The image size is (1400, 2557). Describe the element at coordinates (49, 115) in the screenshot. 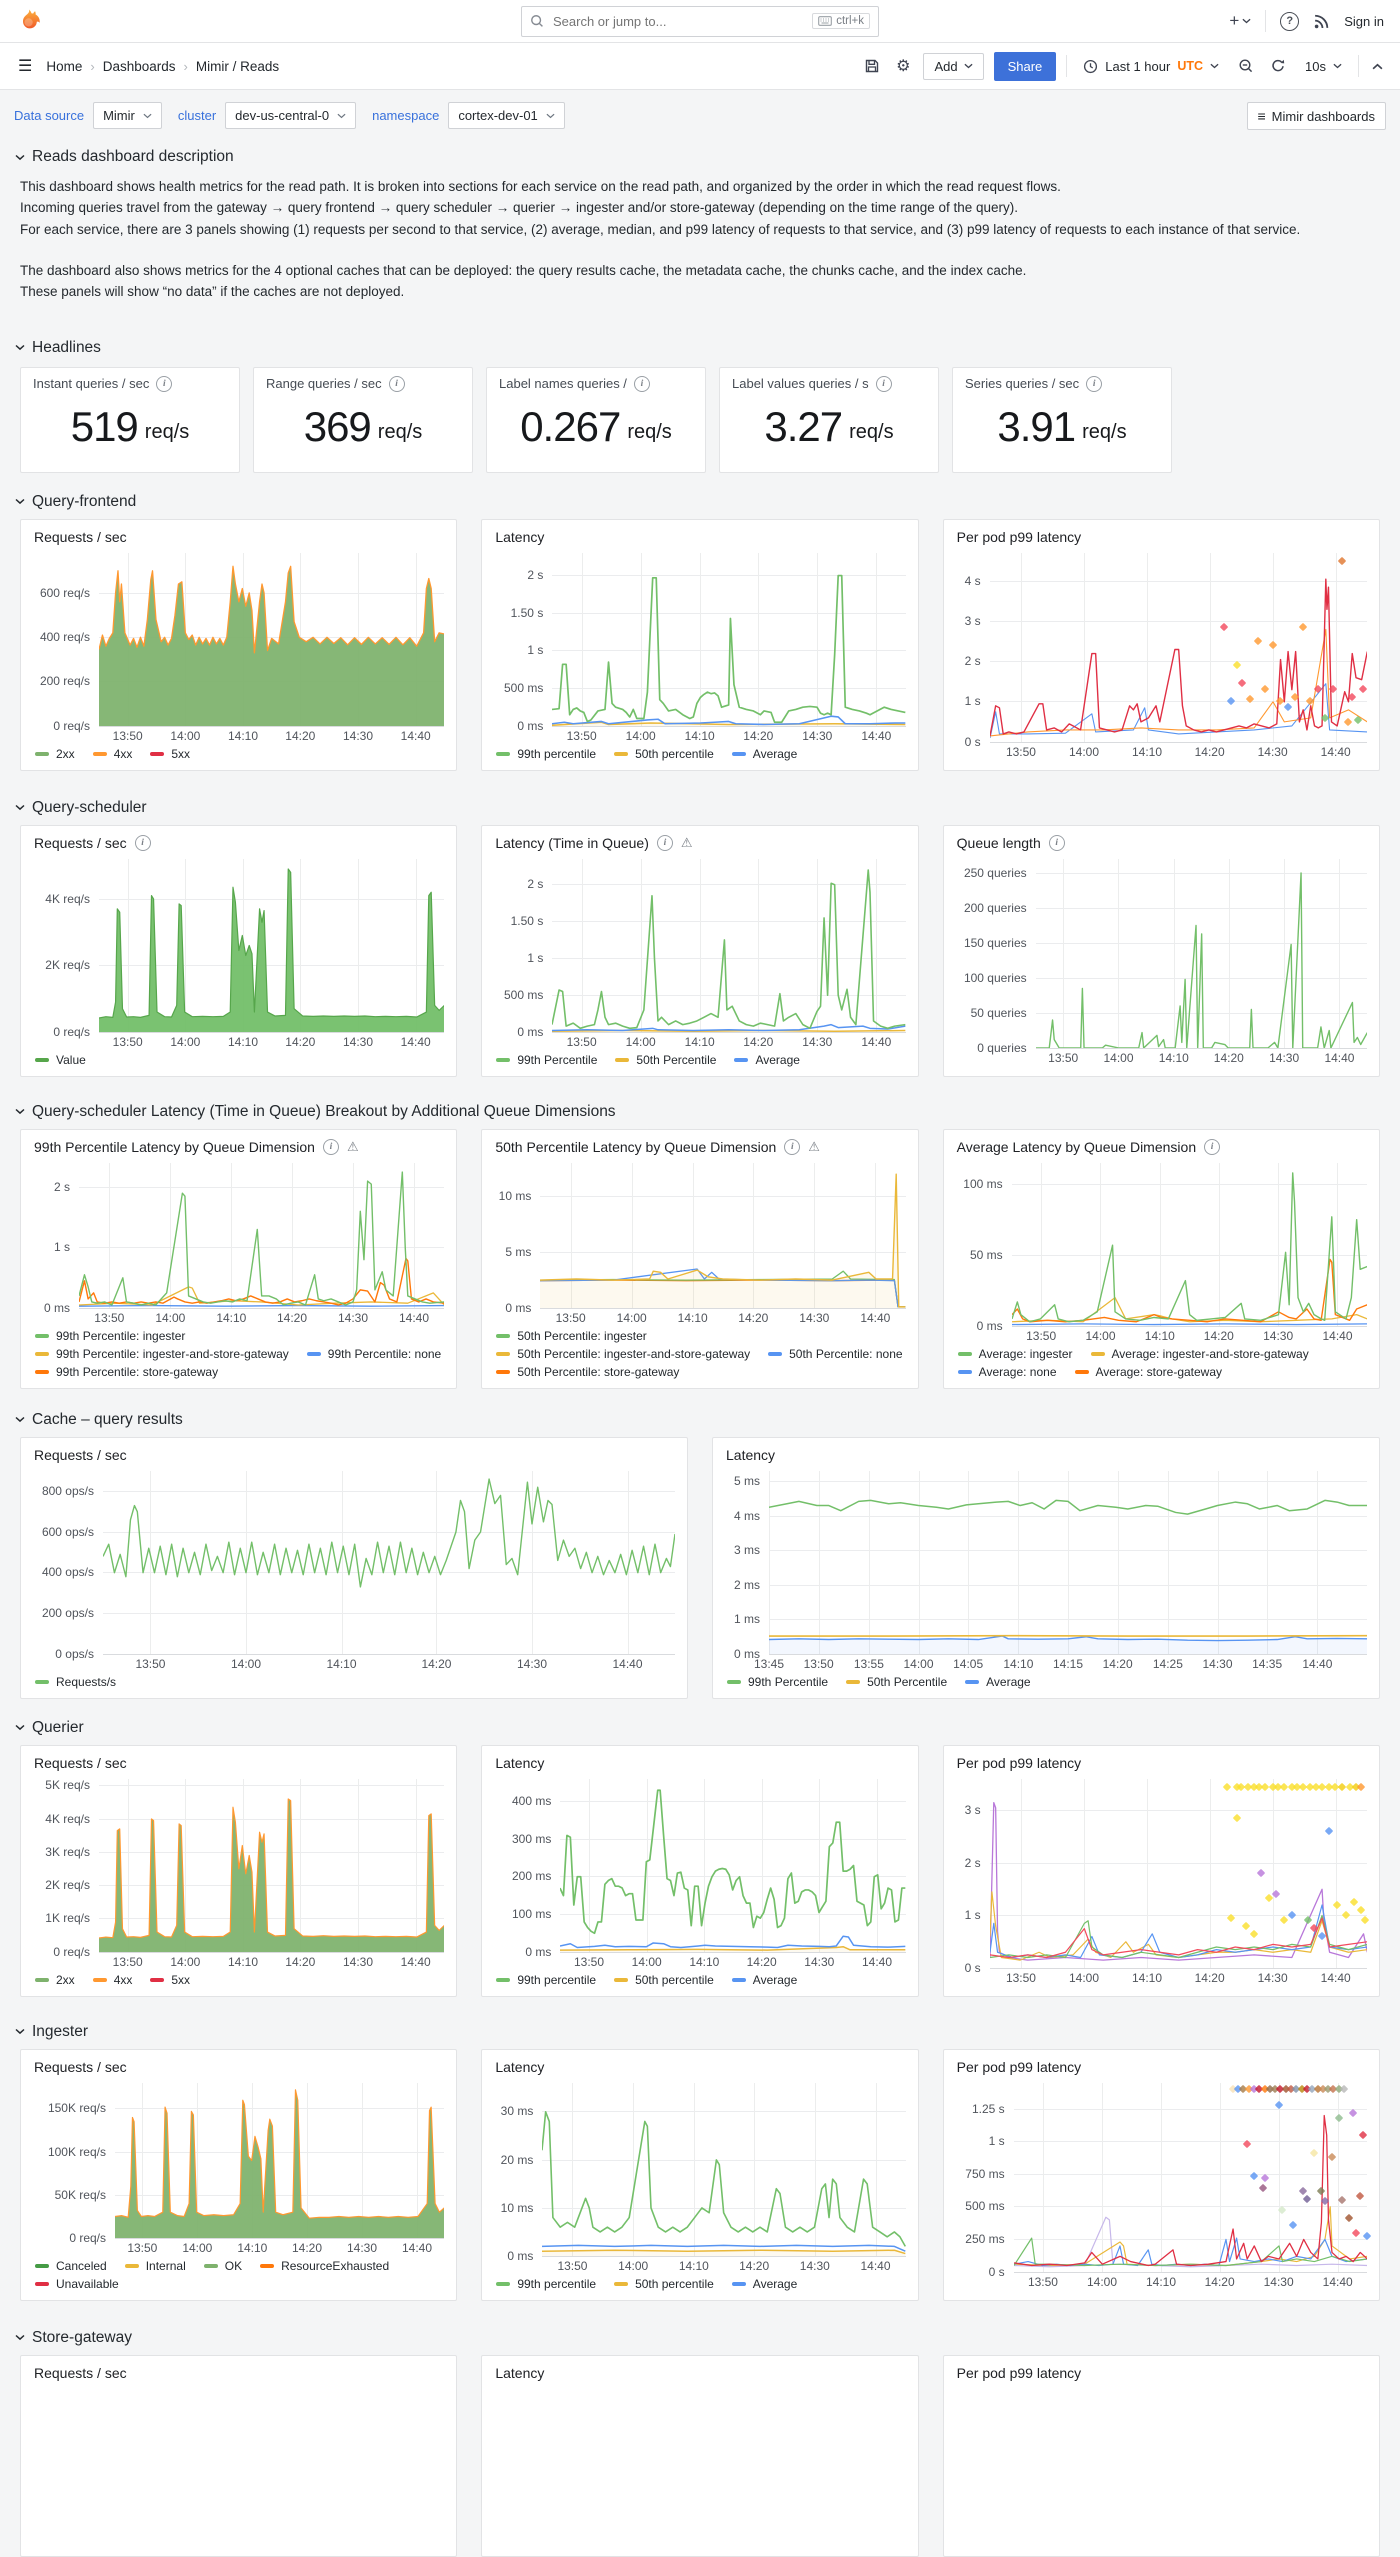

I see `variable-label: Data source` at that location.